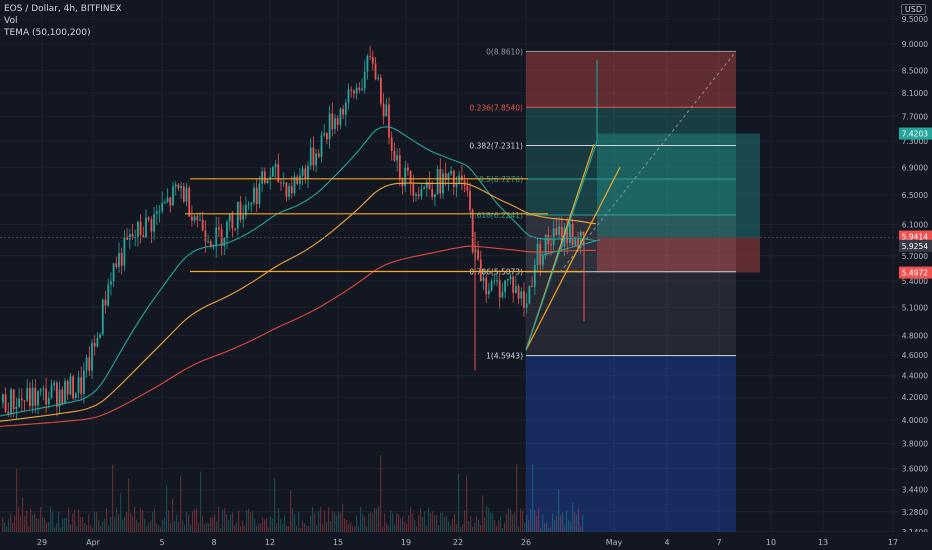  What do you see at coordinates (913, 9) in the screenshot?
I see `currency-button: USD` at bounding box center [913, 9].